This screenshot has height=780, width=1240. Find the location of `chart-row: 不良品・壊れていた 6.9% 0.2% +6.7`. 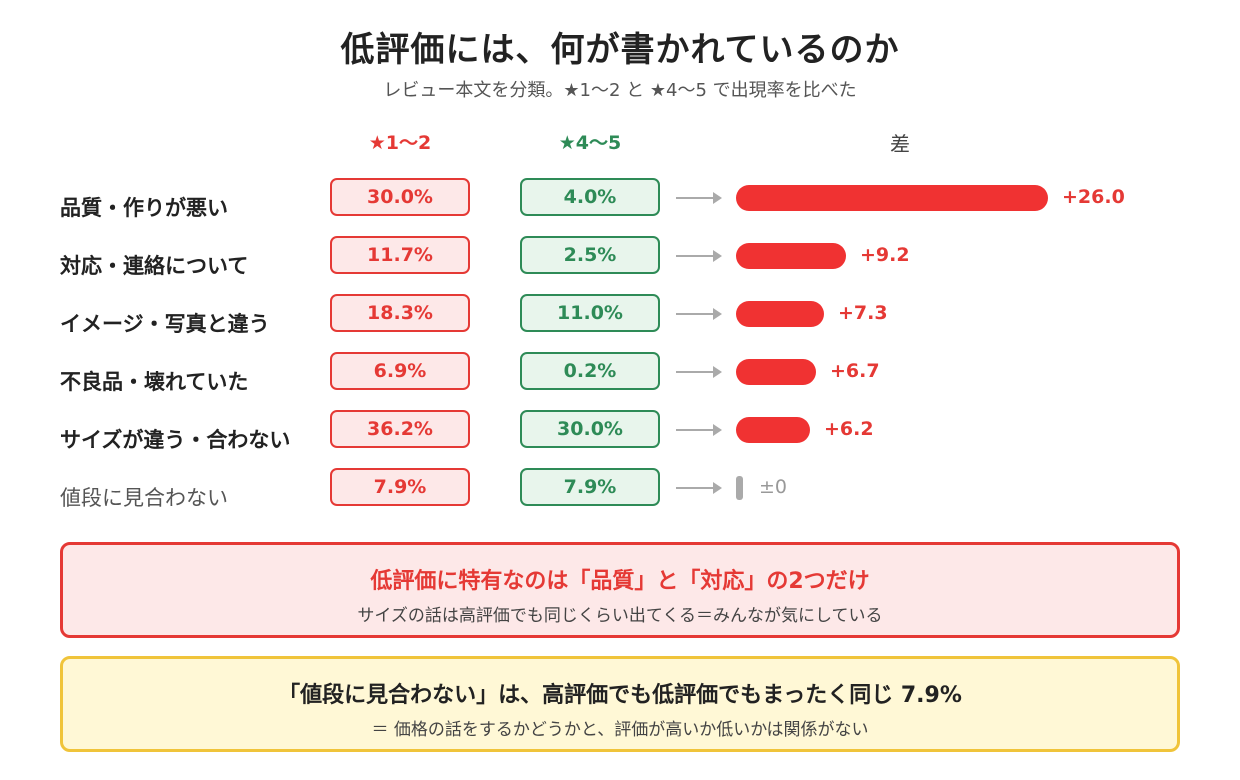

chart-row: 不良品・壊れていた 6.9% 0.2% +6.7 is located at coordinates (620, 373).